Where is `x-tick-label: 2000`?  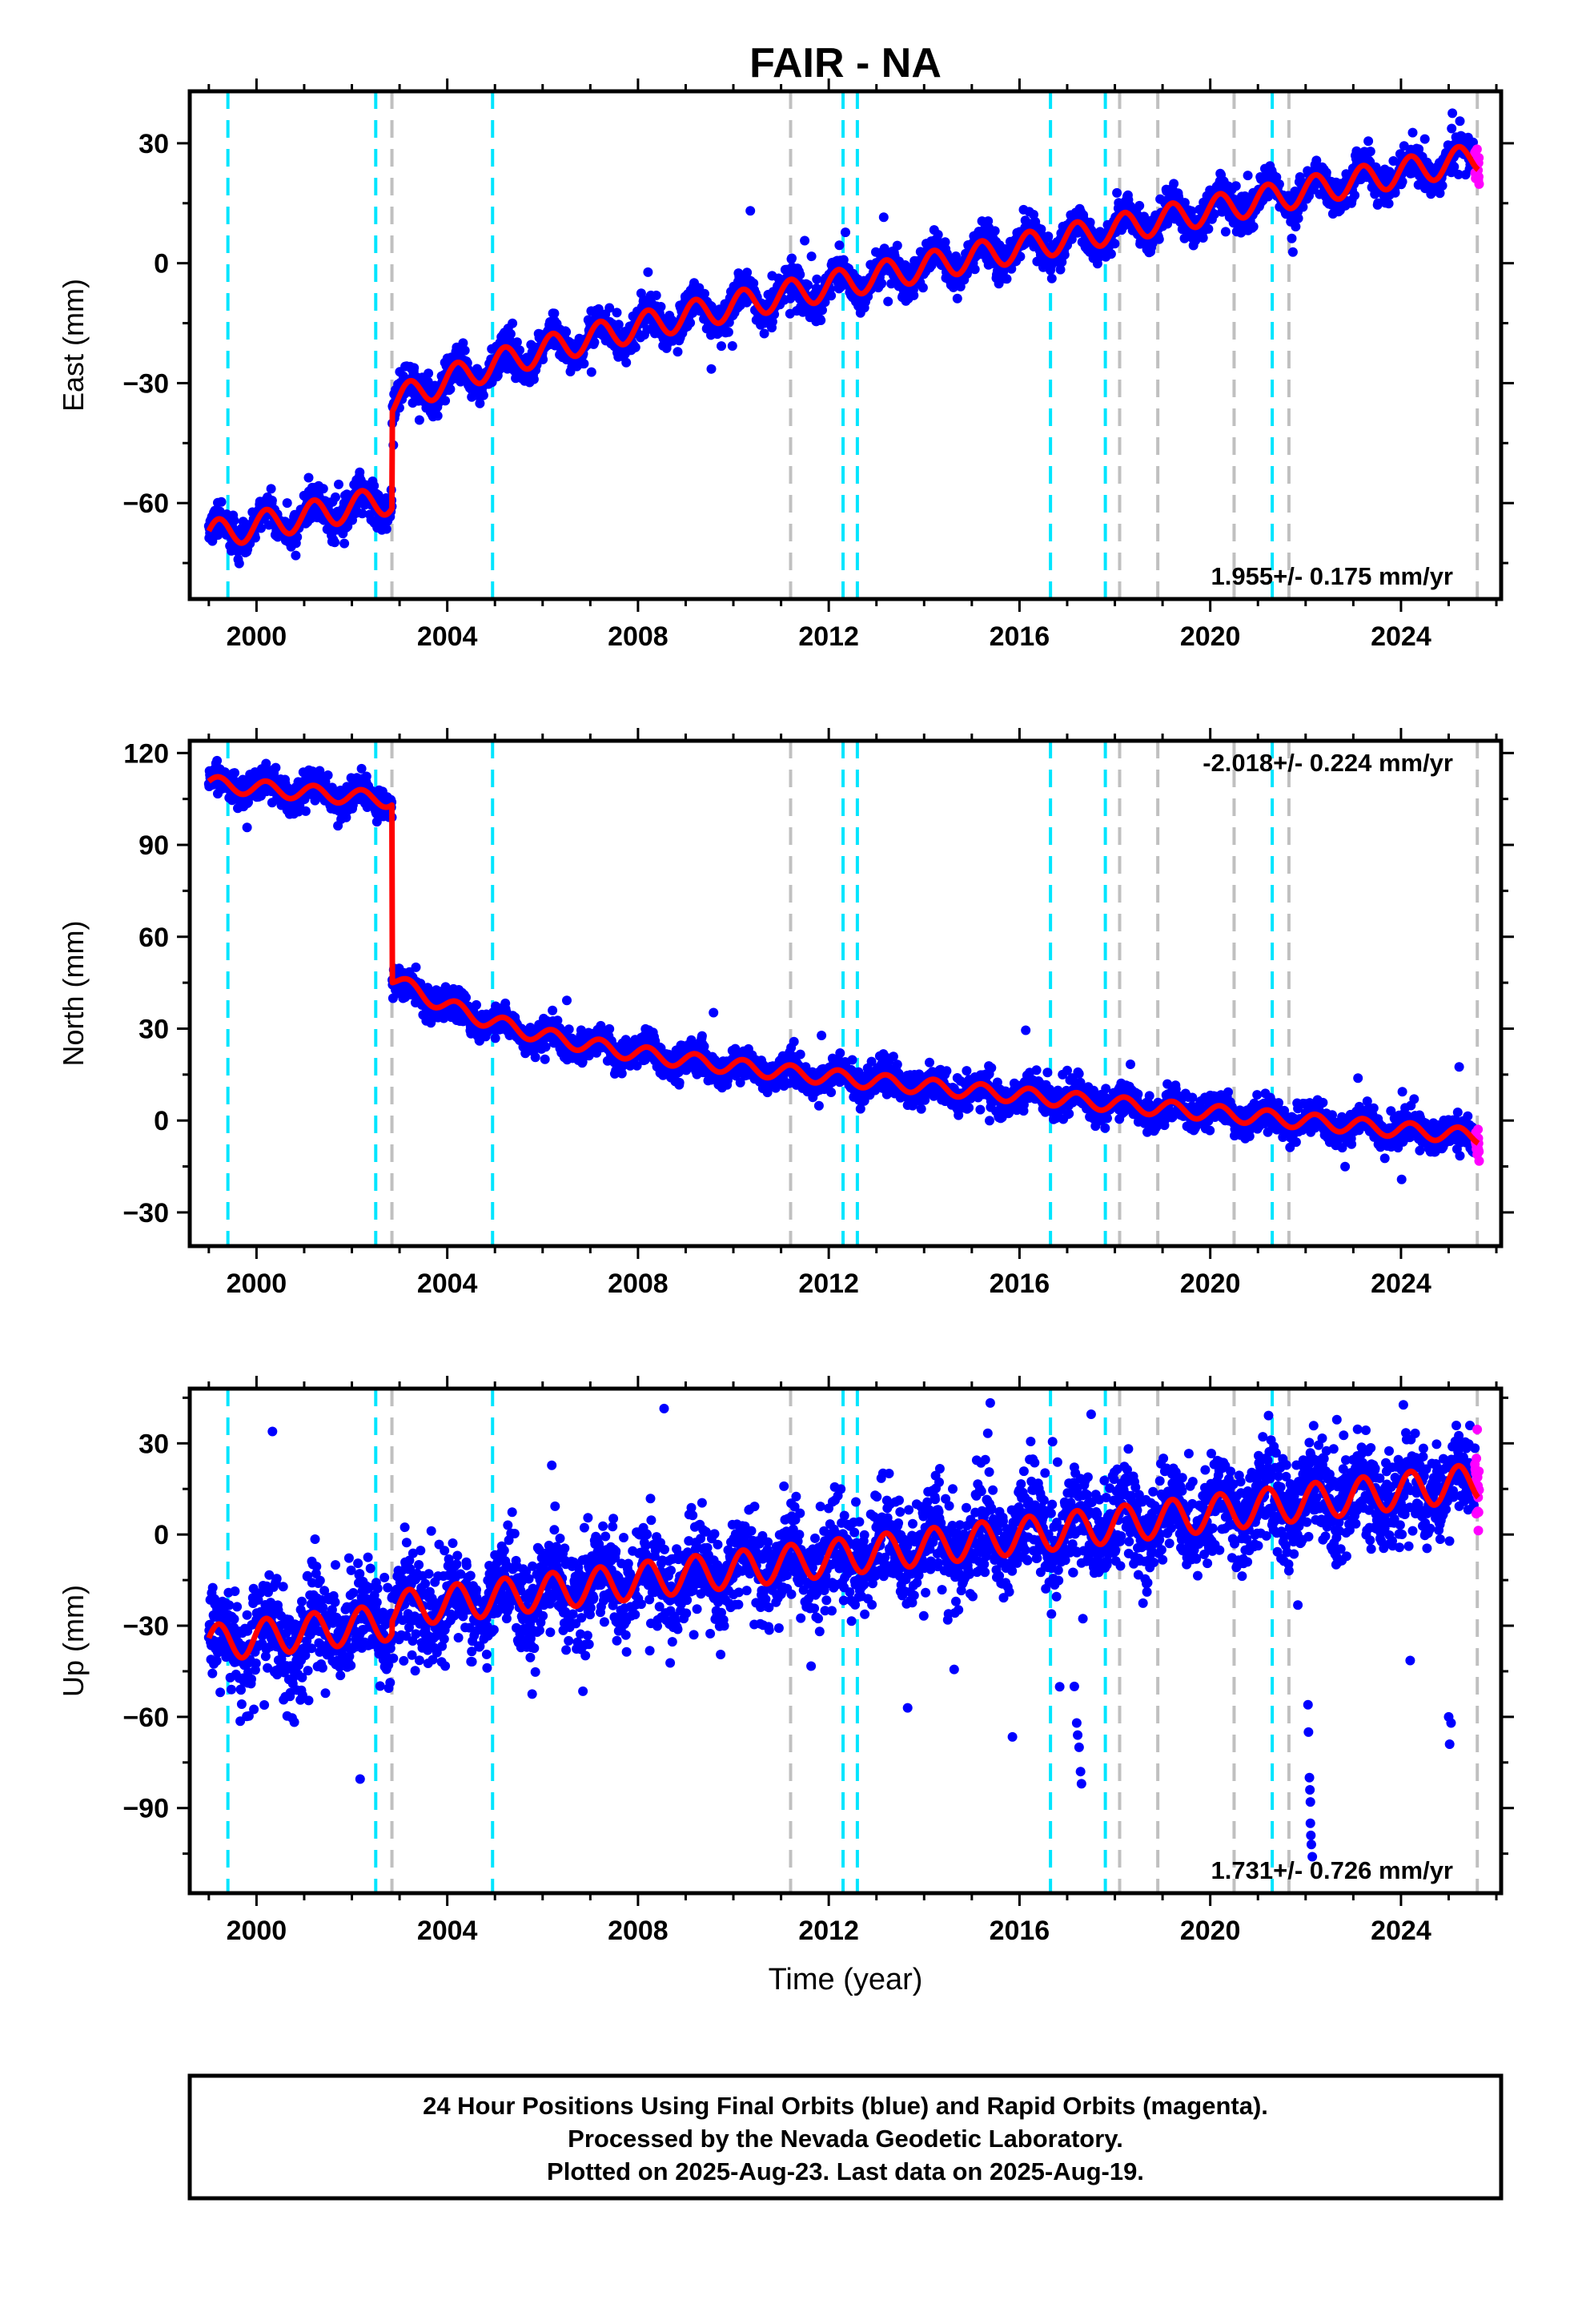 x-tick-label: 2000 is located at coordinates (257, 636).